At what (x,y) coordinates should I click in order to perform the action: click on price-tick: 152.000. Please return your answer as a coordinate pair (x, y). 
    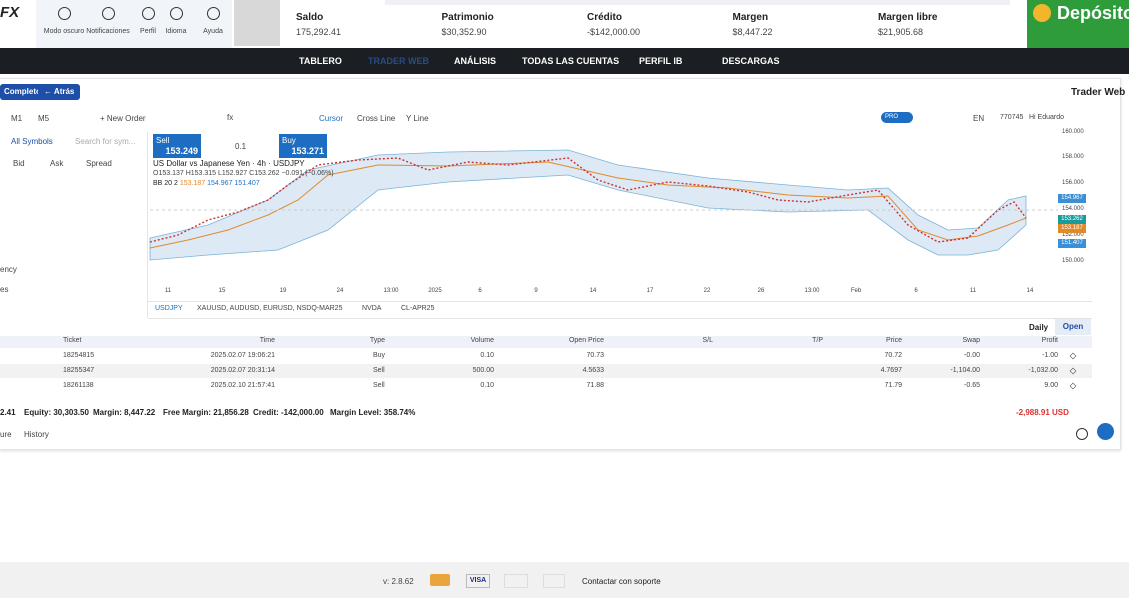
    Looking at the image, I should click on (1073, 235).